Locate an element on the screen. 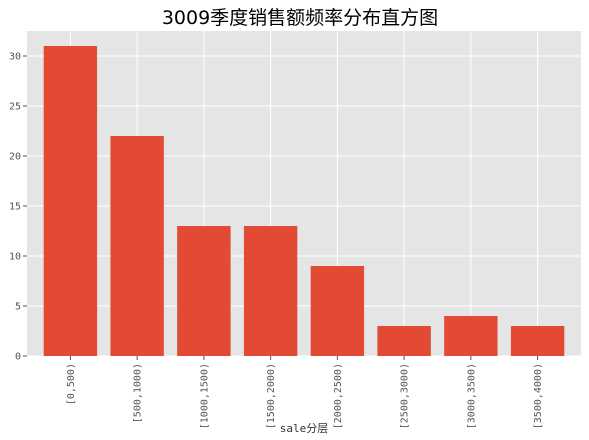  x-tick-label: [1500,2000) is located at coordinates (271, 396).